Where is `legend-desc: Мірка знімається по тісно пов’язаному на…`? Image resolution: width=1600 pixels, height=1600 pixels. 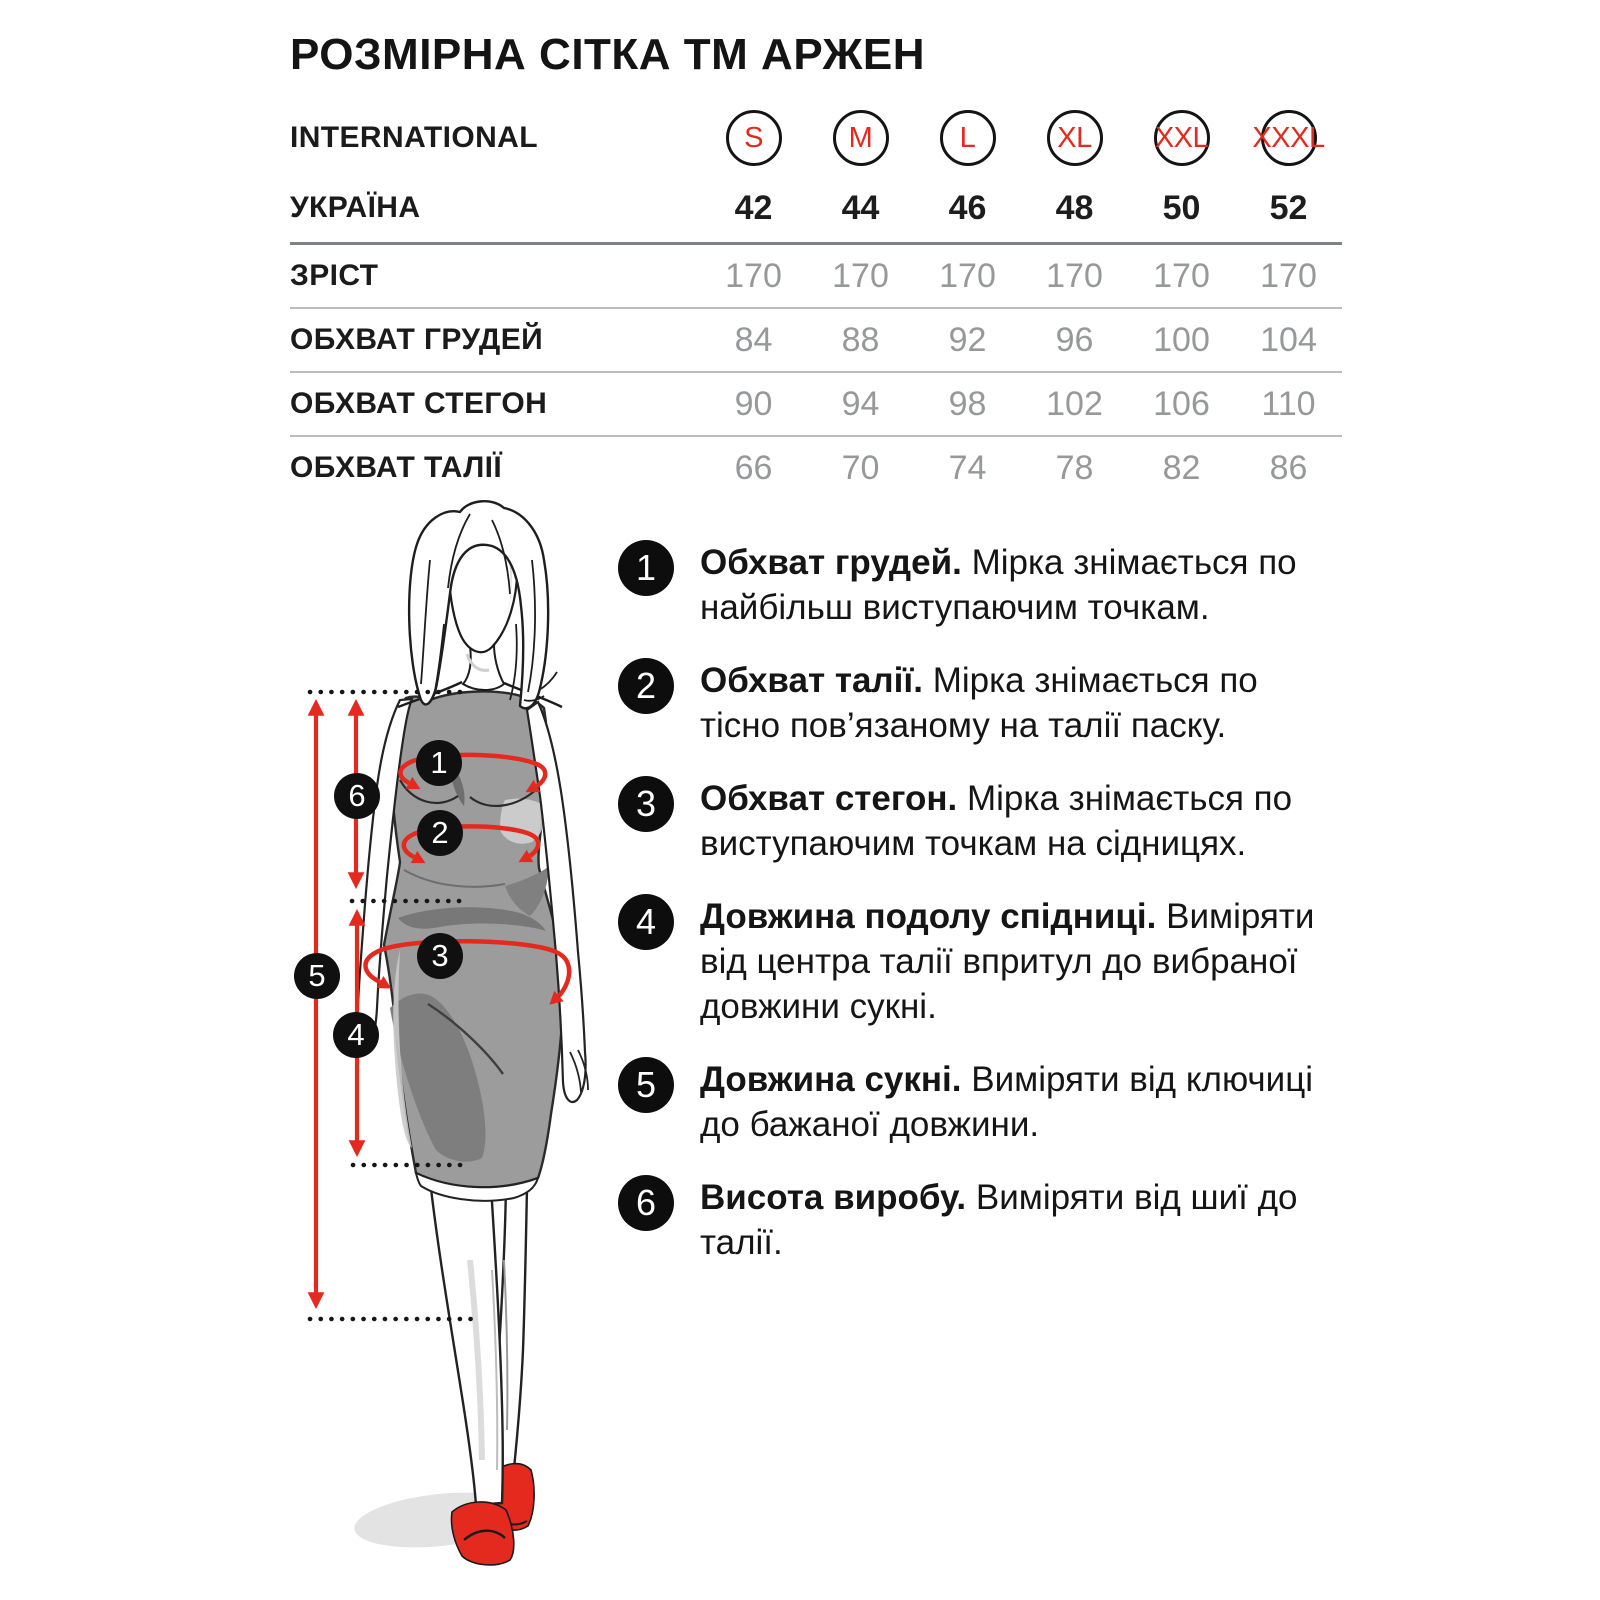
legend-desc: Мірка знімається по тісно пов’язаному на… is located at coordinates (979, 703).